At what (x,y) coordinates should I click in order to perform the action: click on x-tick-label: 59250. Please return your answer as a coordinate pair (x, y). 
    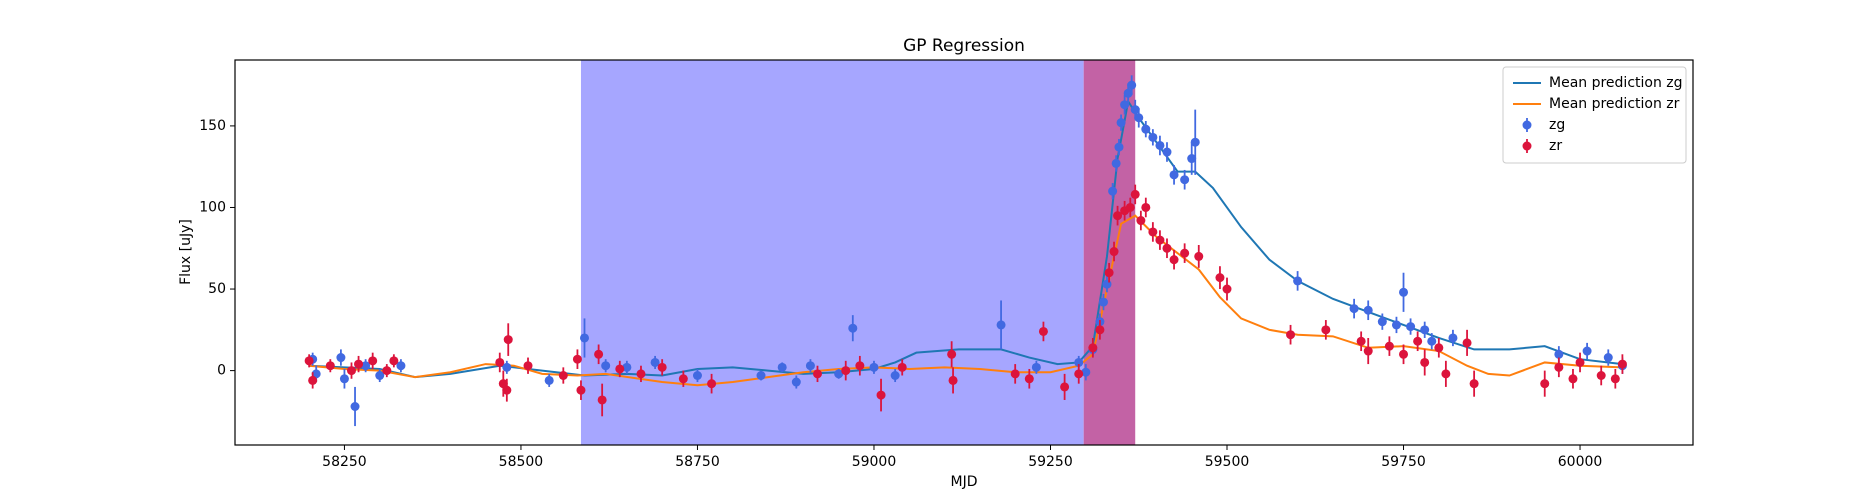
    Looking at the image, I should click on (1050, 462).